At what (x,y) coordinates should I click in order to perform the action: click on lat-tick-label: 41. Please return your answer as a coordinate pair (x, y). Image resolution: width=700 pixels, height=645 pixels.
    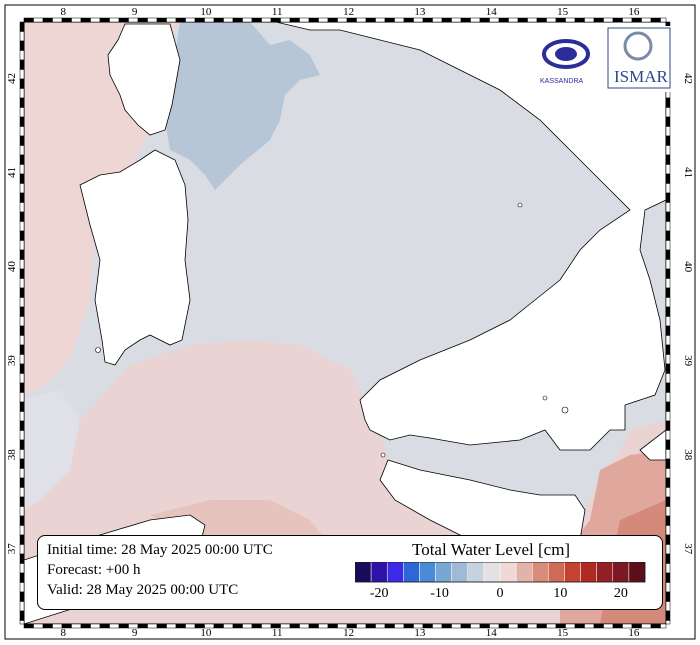
    Looking at the image, I should click on (688, 172).